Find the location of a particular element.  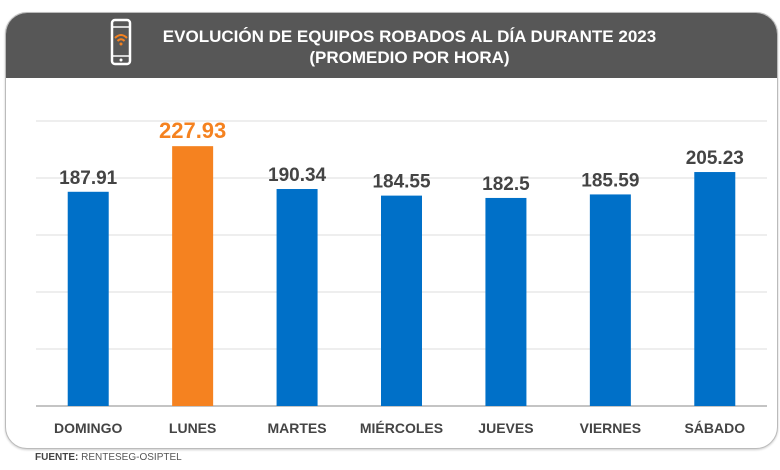

source-label: FUENTE: is located at coordinates (57, 457).